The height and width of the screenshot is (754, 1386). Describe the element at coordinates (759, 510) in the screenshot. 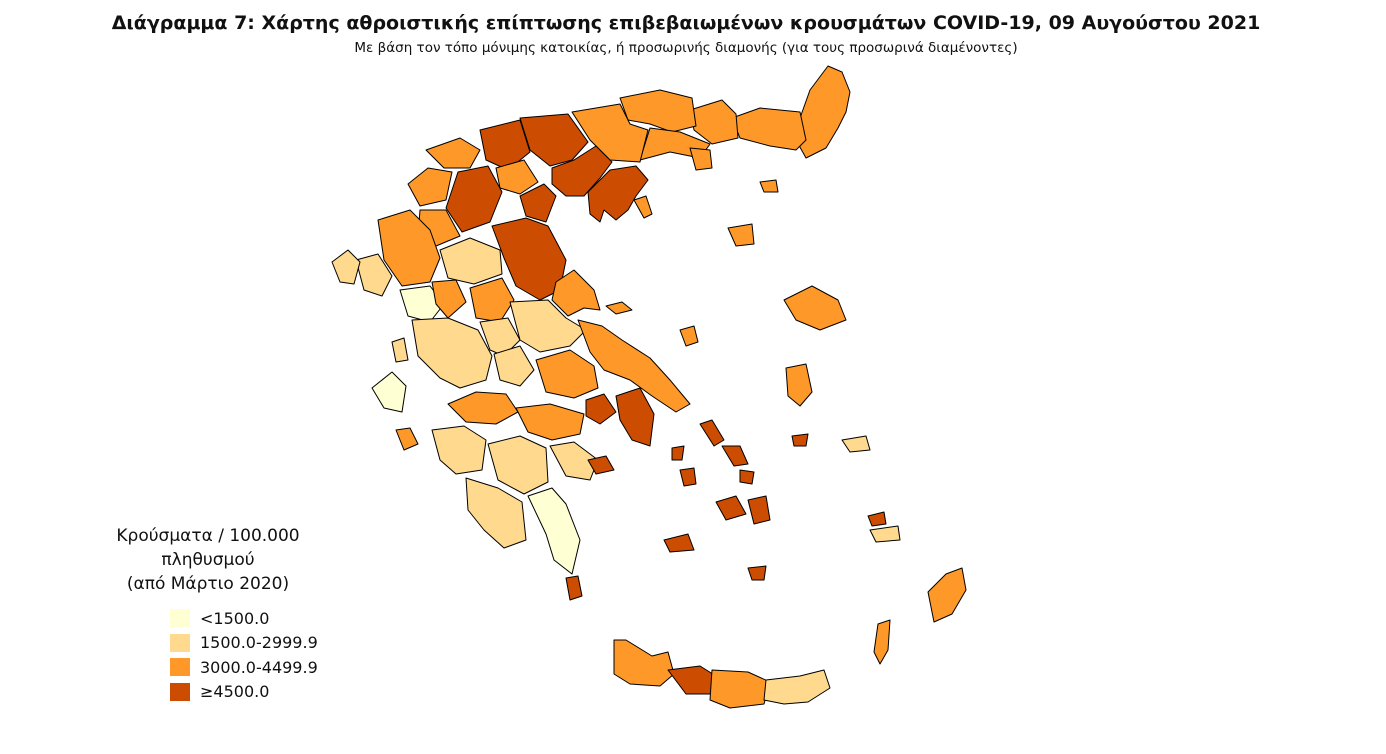

I see `region-naxos` at that location.